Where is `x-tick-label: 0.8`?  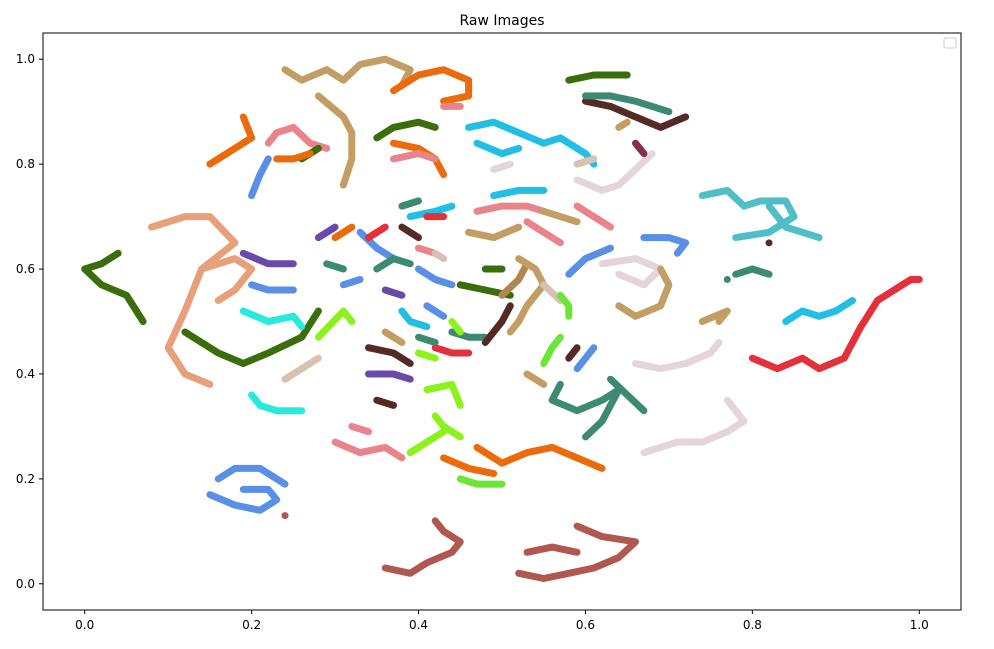
x-tick-label: 0.8 is located at coordinates (752, 625).